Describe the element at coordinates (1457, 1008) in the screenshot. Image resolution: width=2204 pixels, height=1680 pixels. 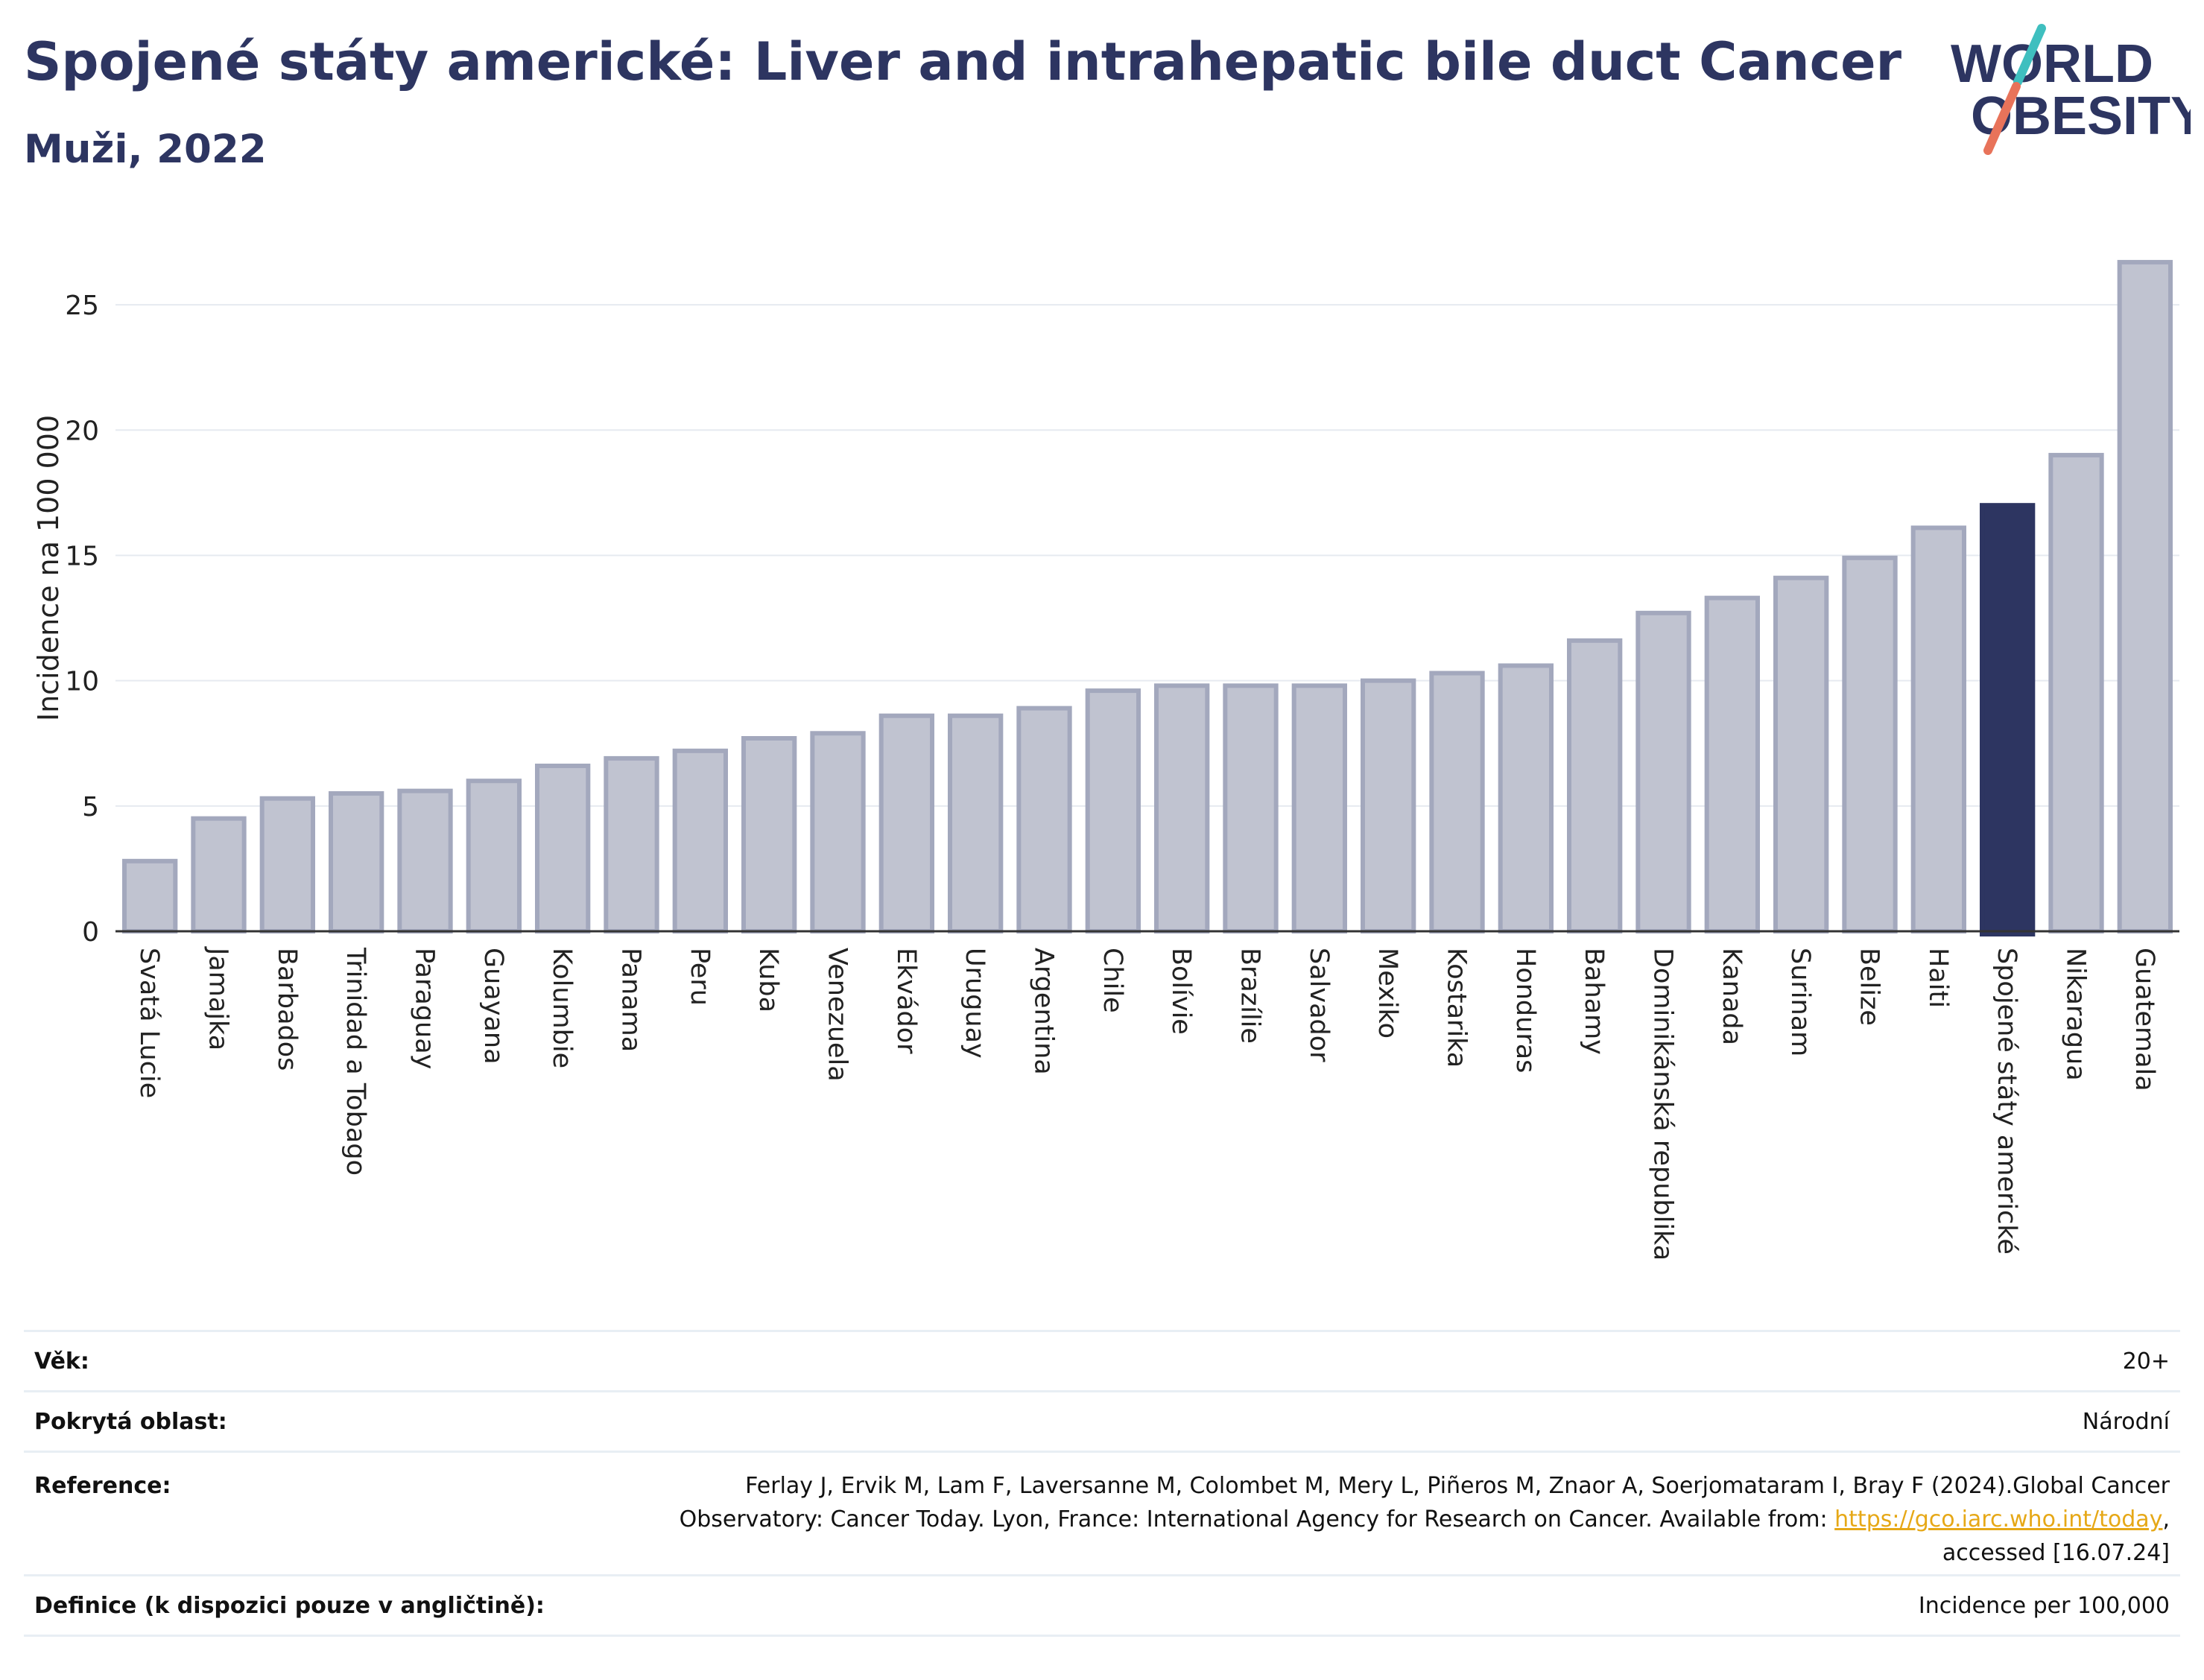
I see `x-tick-label: Kostarika` at that location.